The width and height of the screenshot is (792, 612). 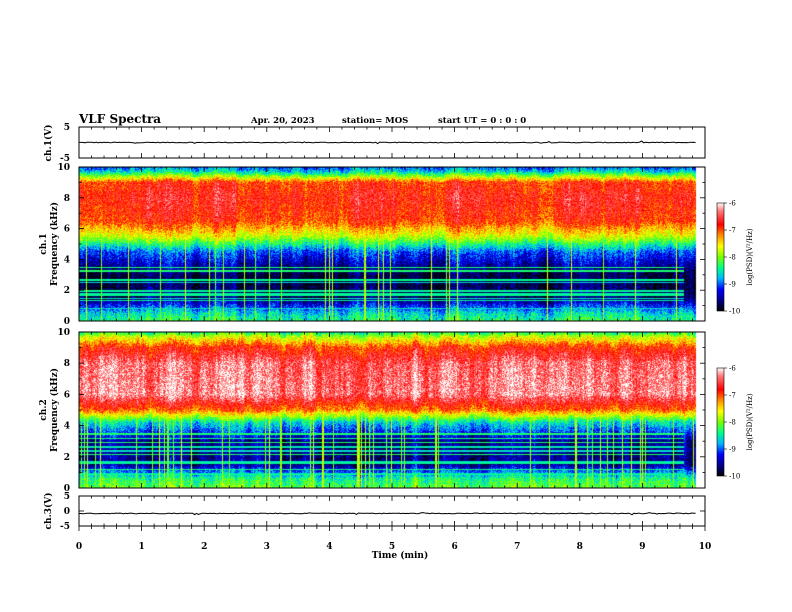 I want to click on x-axis-label: Time (min), so click(x=400, y=555).